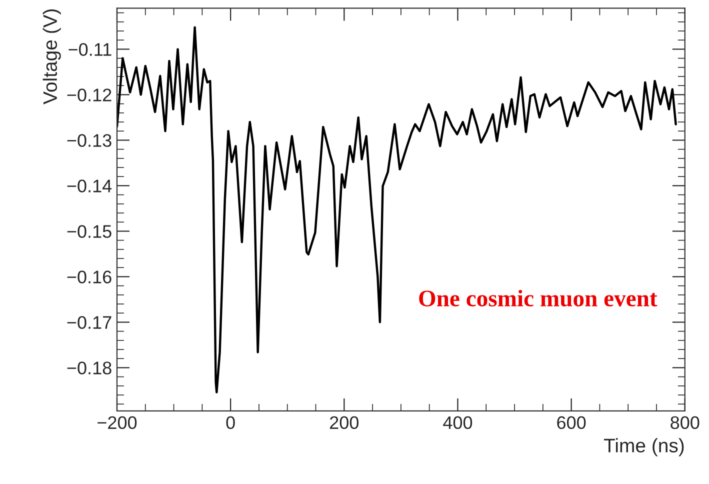  I want to click on y-tick-label: −0.11, so click(90, 49).